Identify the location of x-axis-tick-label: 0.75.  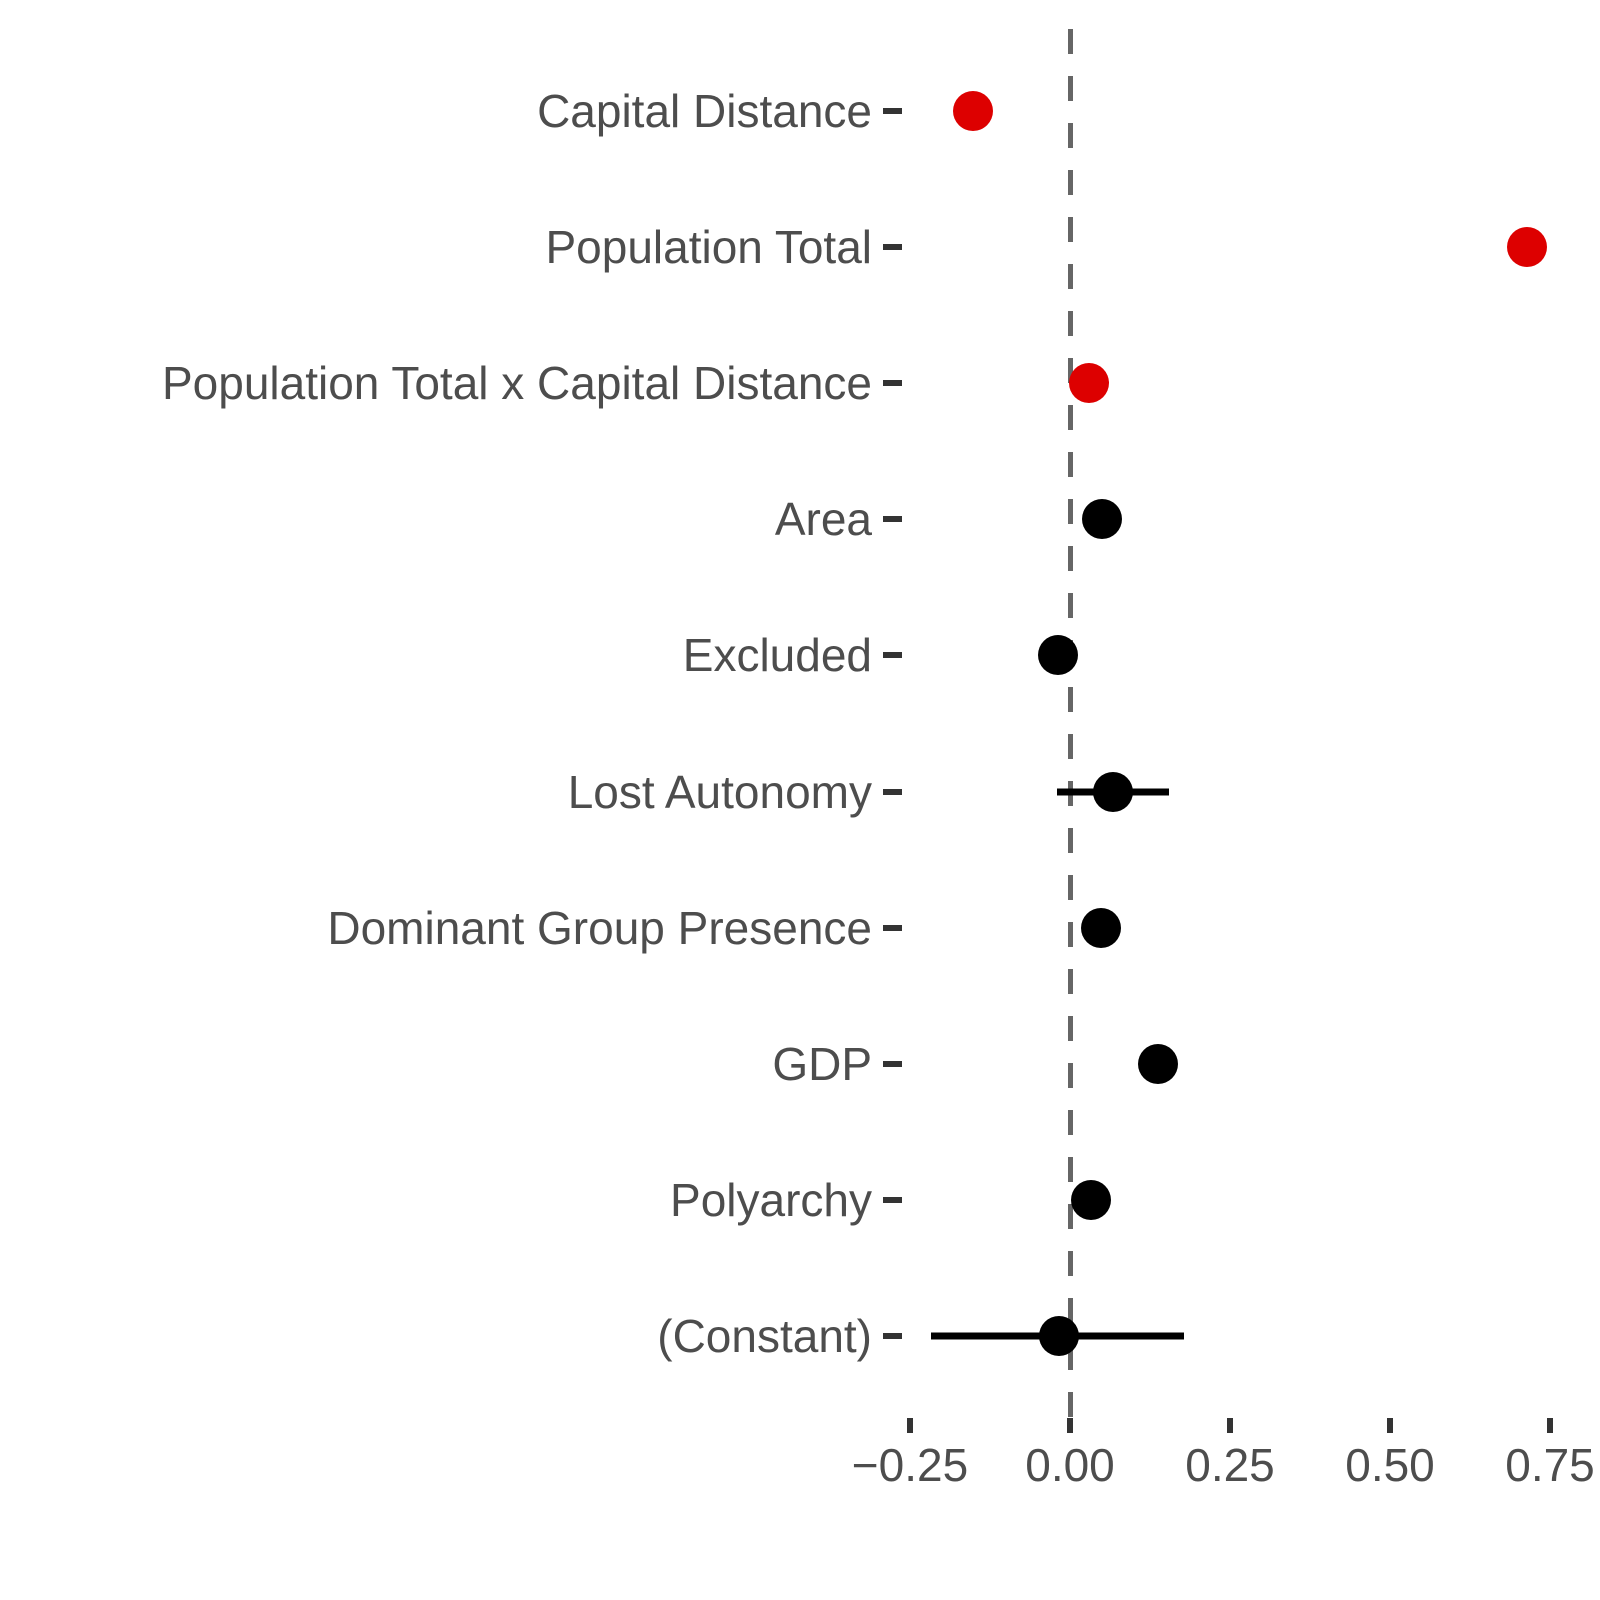
(1550, 1465).